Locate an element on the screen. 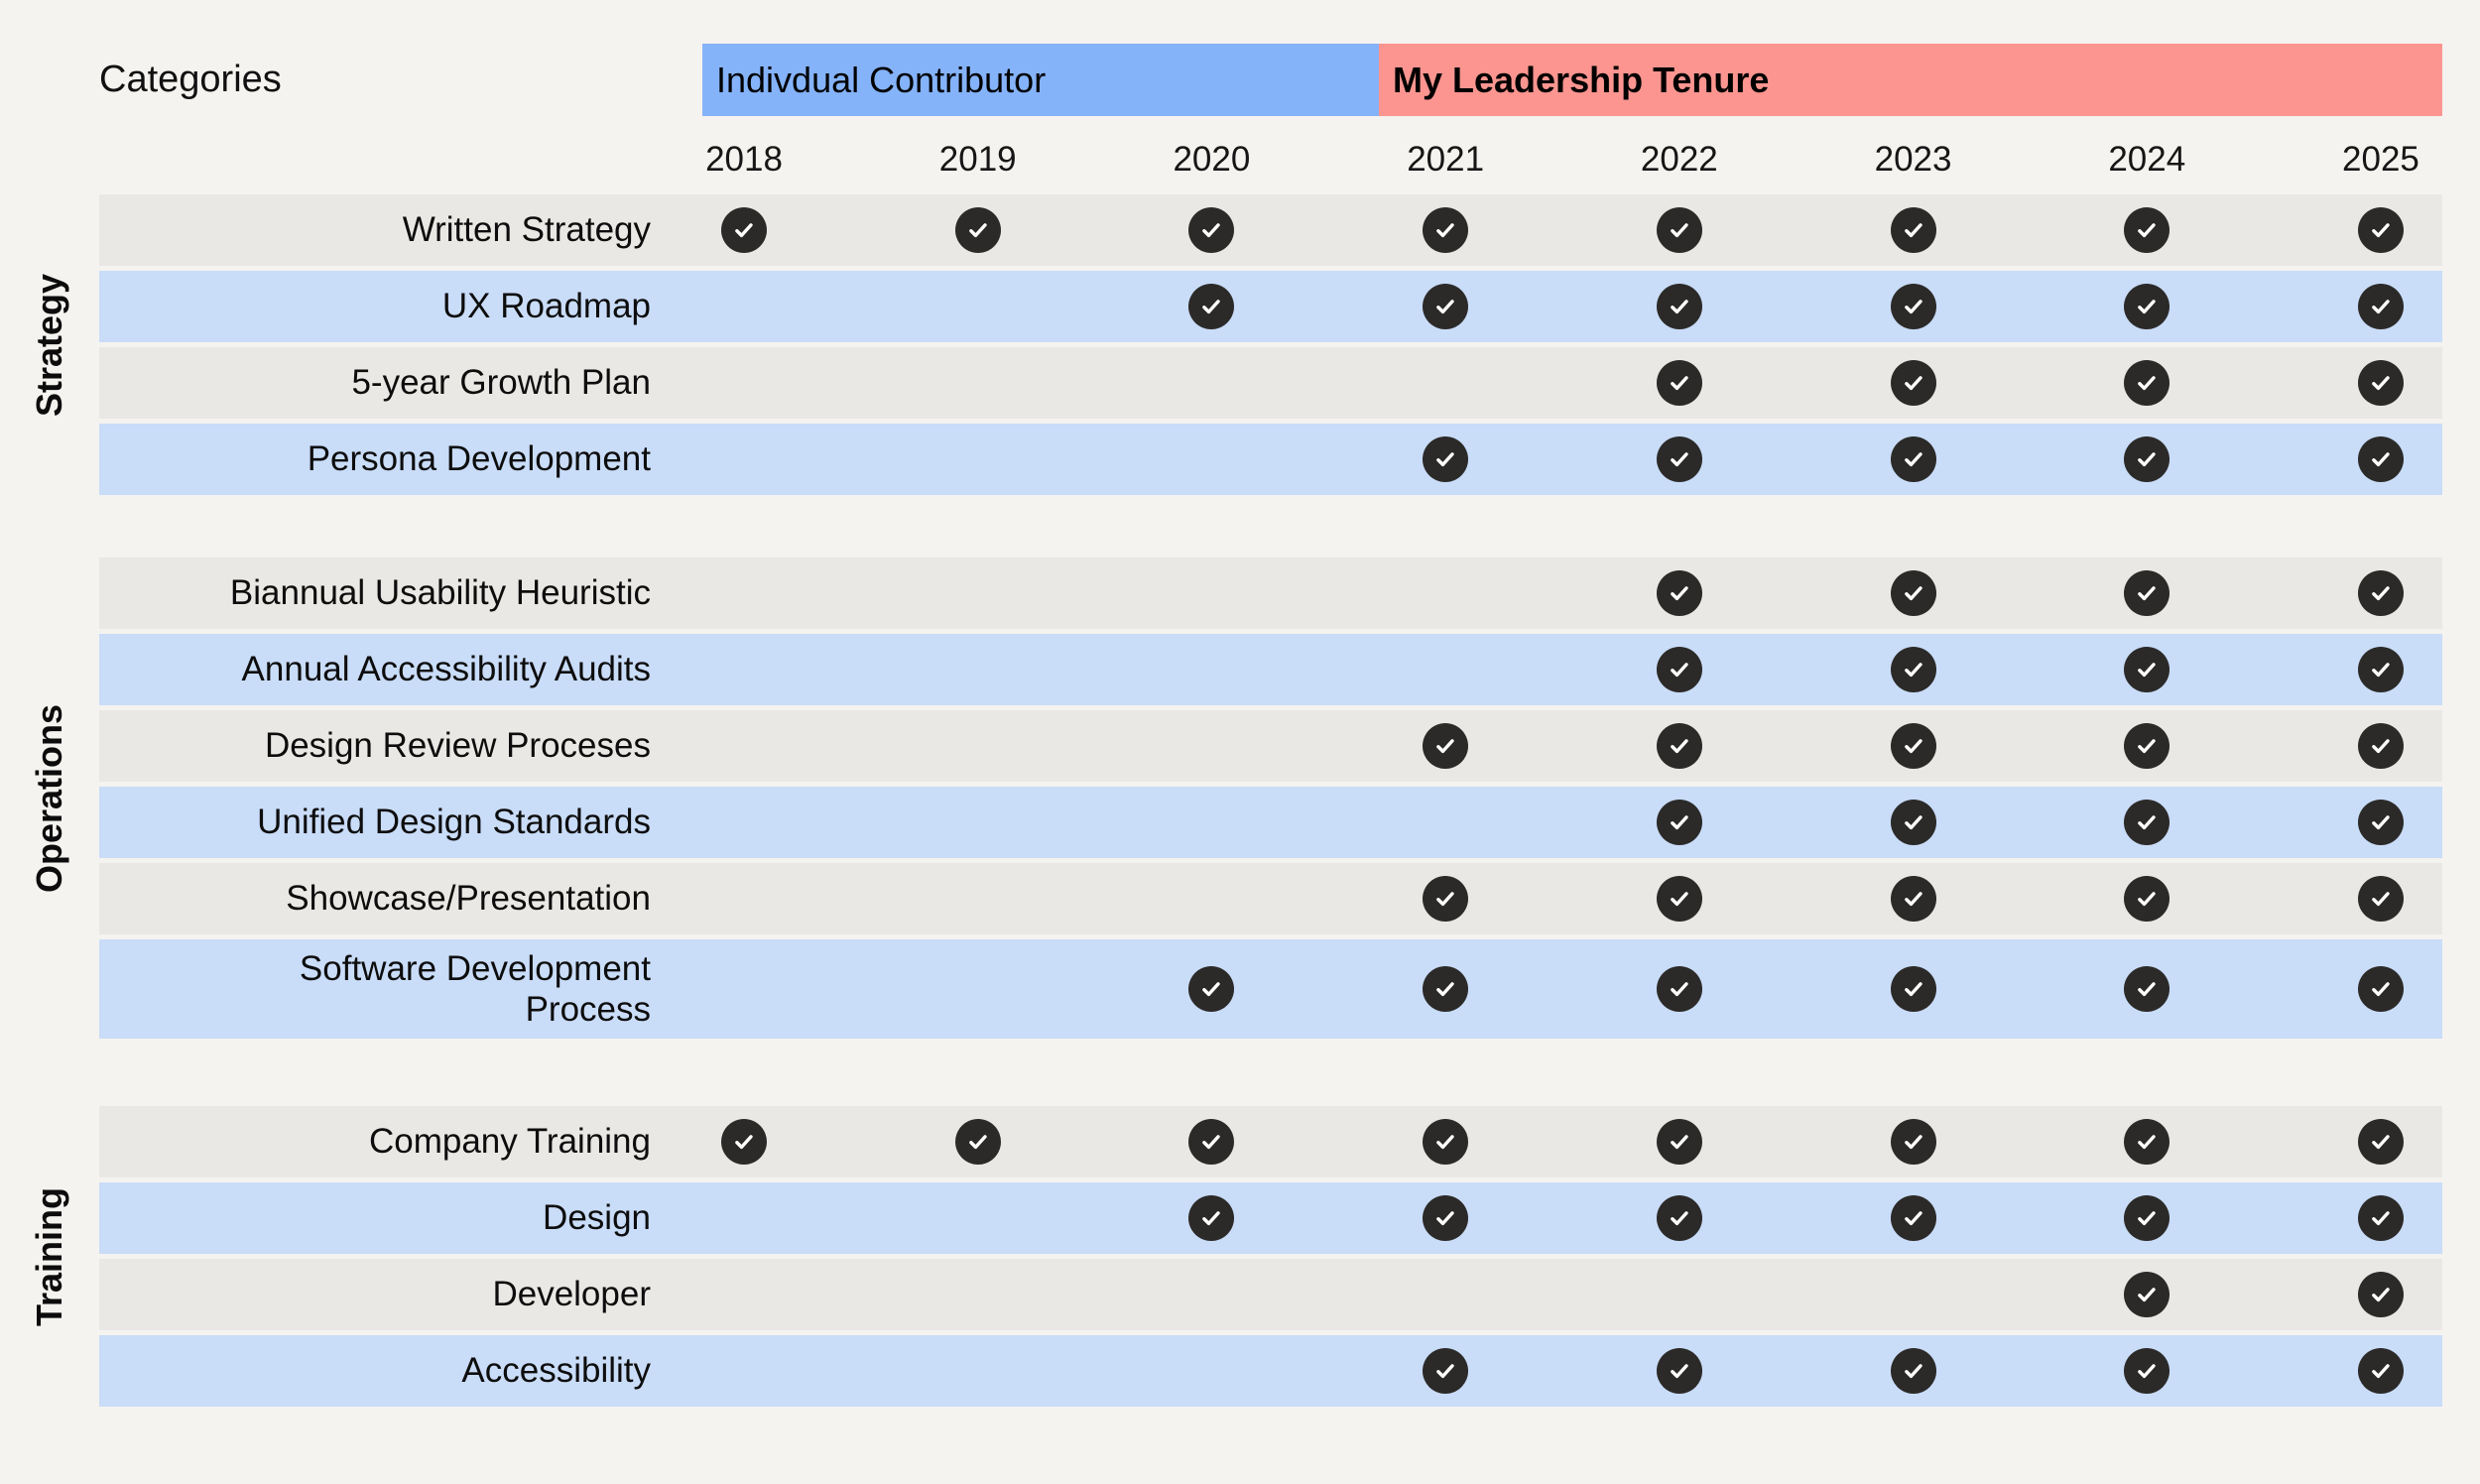 The image size is (2480, 1484). year-column-header: 2018 is located at coordinates (744, 159).